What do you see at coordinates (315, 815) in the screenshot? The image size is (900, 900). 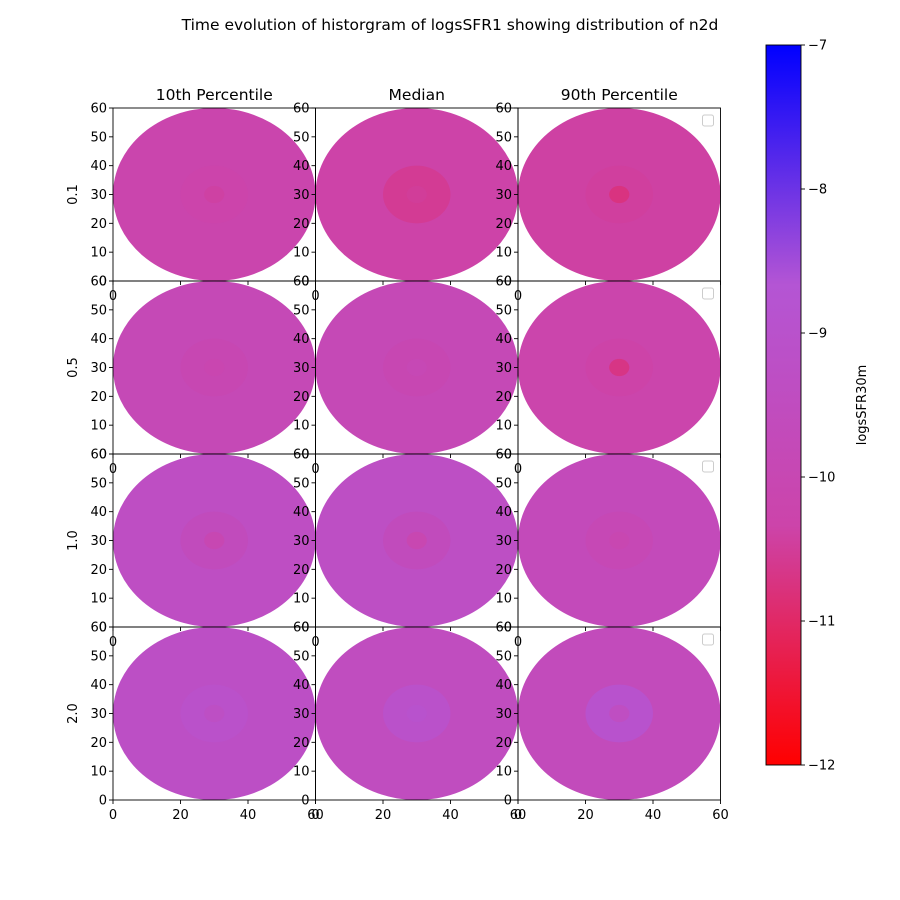 I see `x-tick-label: 0` at bounding box center [315, 815].